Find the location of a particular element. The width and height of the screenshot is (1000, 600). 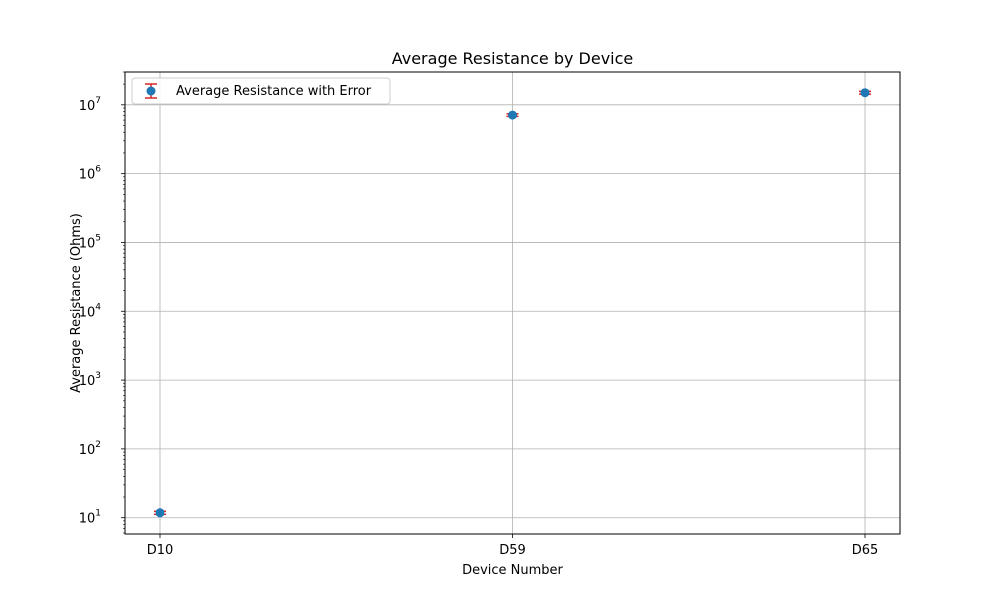

y-tick-label: 10² is located at coordinates (90, 449).